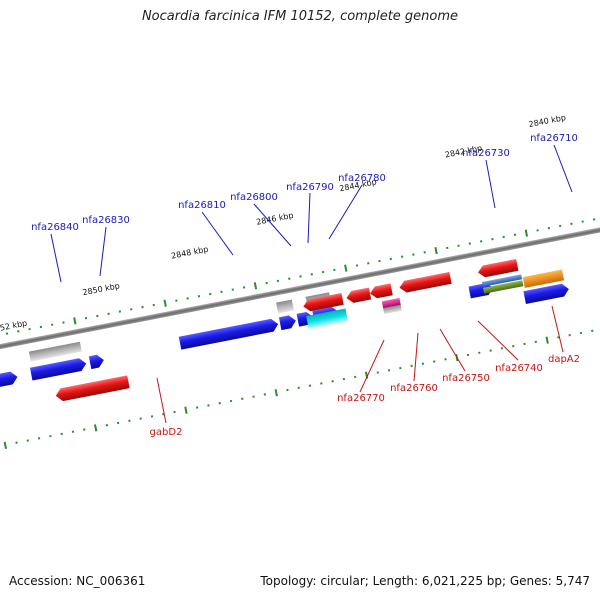 This screenshot has width=600, height=600. I want to click on gene-label-nfa26830: nfa26830, so click(106, 220).